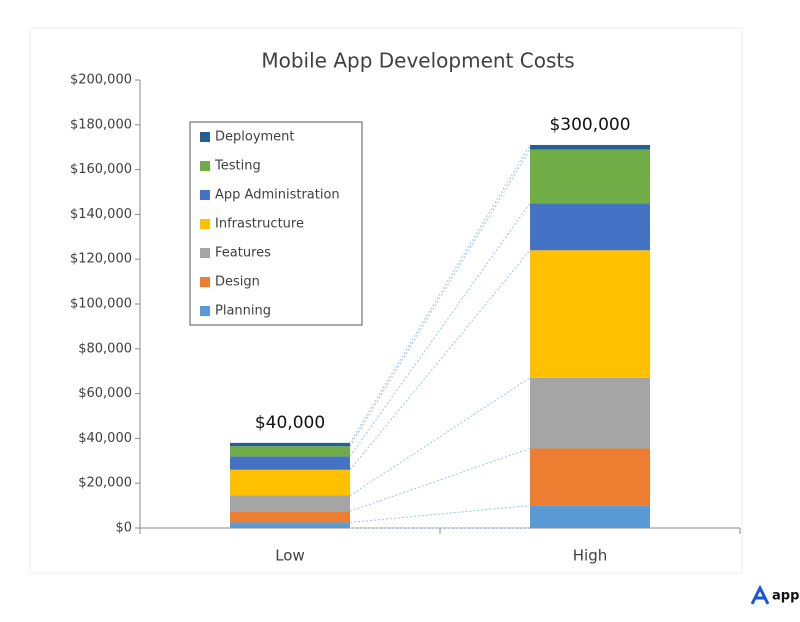 The width and height of the screenshot is (800, 622). Describe the element at coordinates (255, 137) in the screenshot. I see `legend-label: Deployment` at that location.